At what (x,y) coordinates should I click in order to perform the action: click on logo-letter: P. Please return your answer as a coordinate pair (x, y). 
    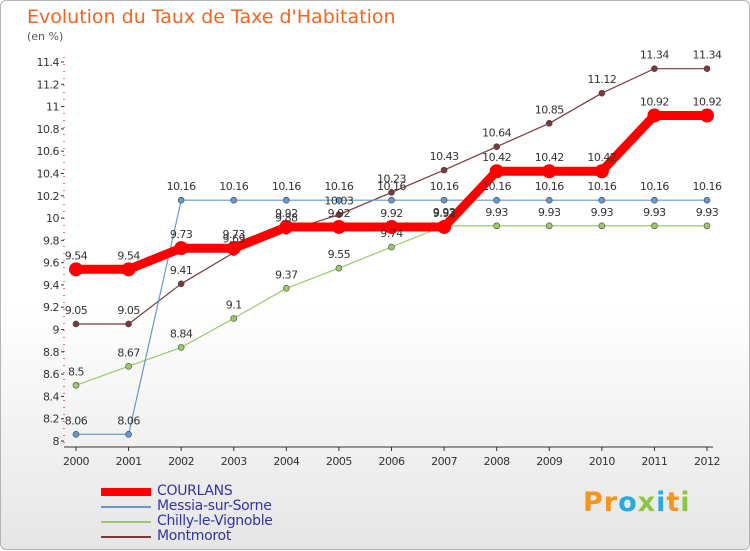
    Looking at the image, I should click on (593, 502).